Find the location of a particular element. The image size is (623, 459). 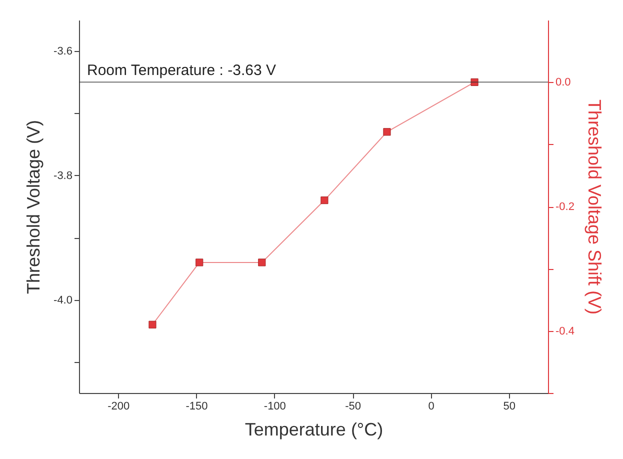

y-tick-label: -3.6 is located at coordinates (63, 52).